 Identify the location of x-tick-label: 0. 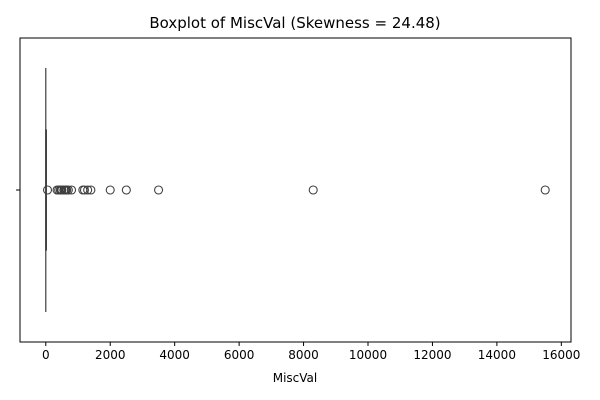
(46, 355).